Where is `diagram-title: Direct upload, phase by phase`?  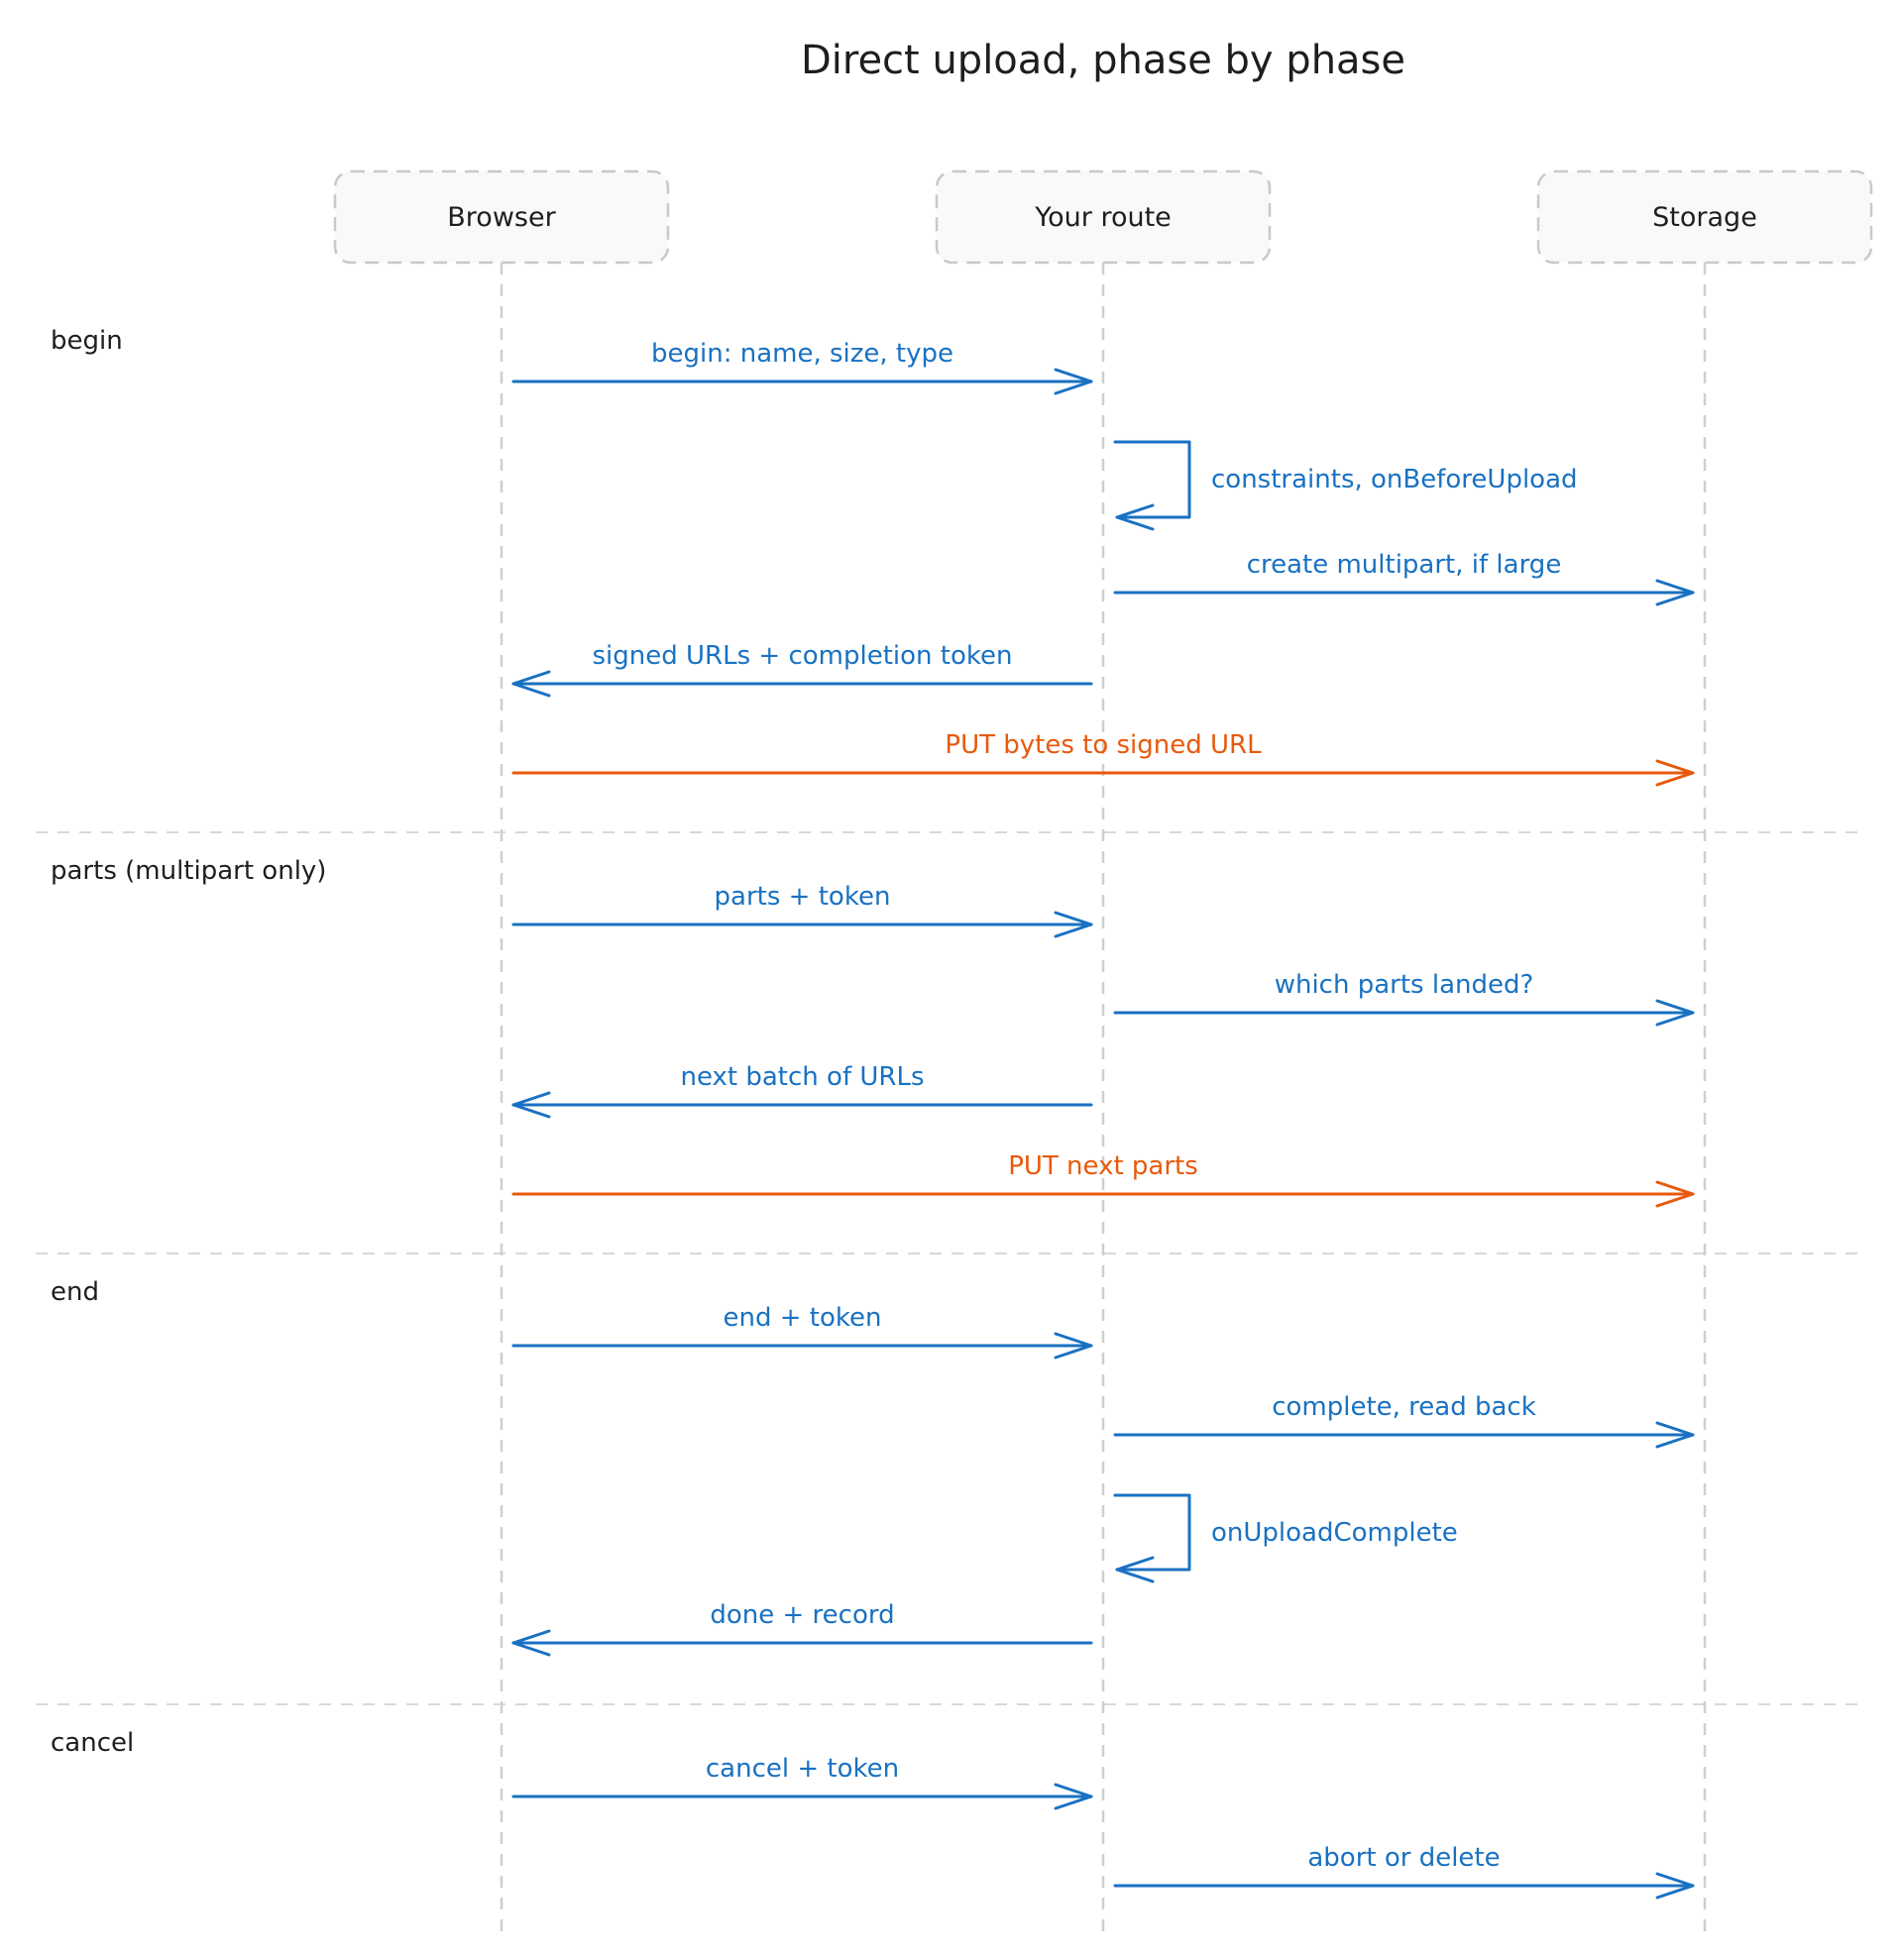
diagram-title: Direct upload, phase by phase is located at coordinates (1103, 60).